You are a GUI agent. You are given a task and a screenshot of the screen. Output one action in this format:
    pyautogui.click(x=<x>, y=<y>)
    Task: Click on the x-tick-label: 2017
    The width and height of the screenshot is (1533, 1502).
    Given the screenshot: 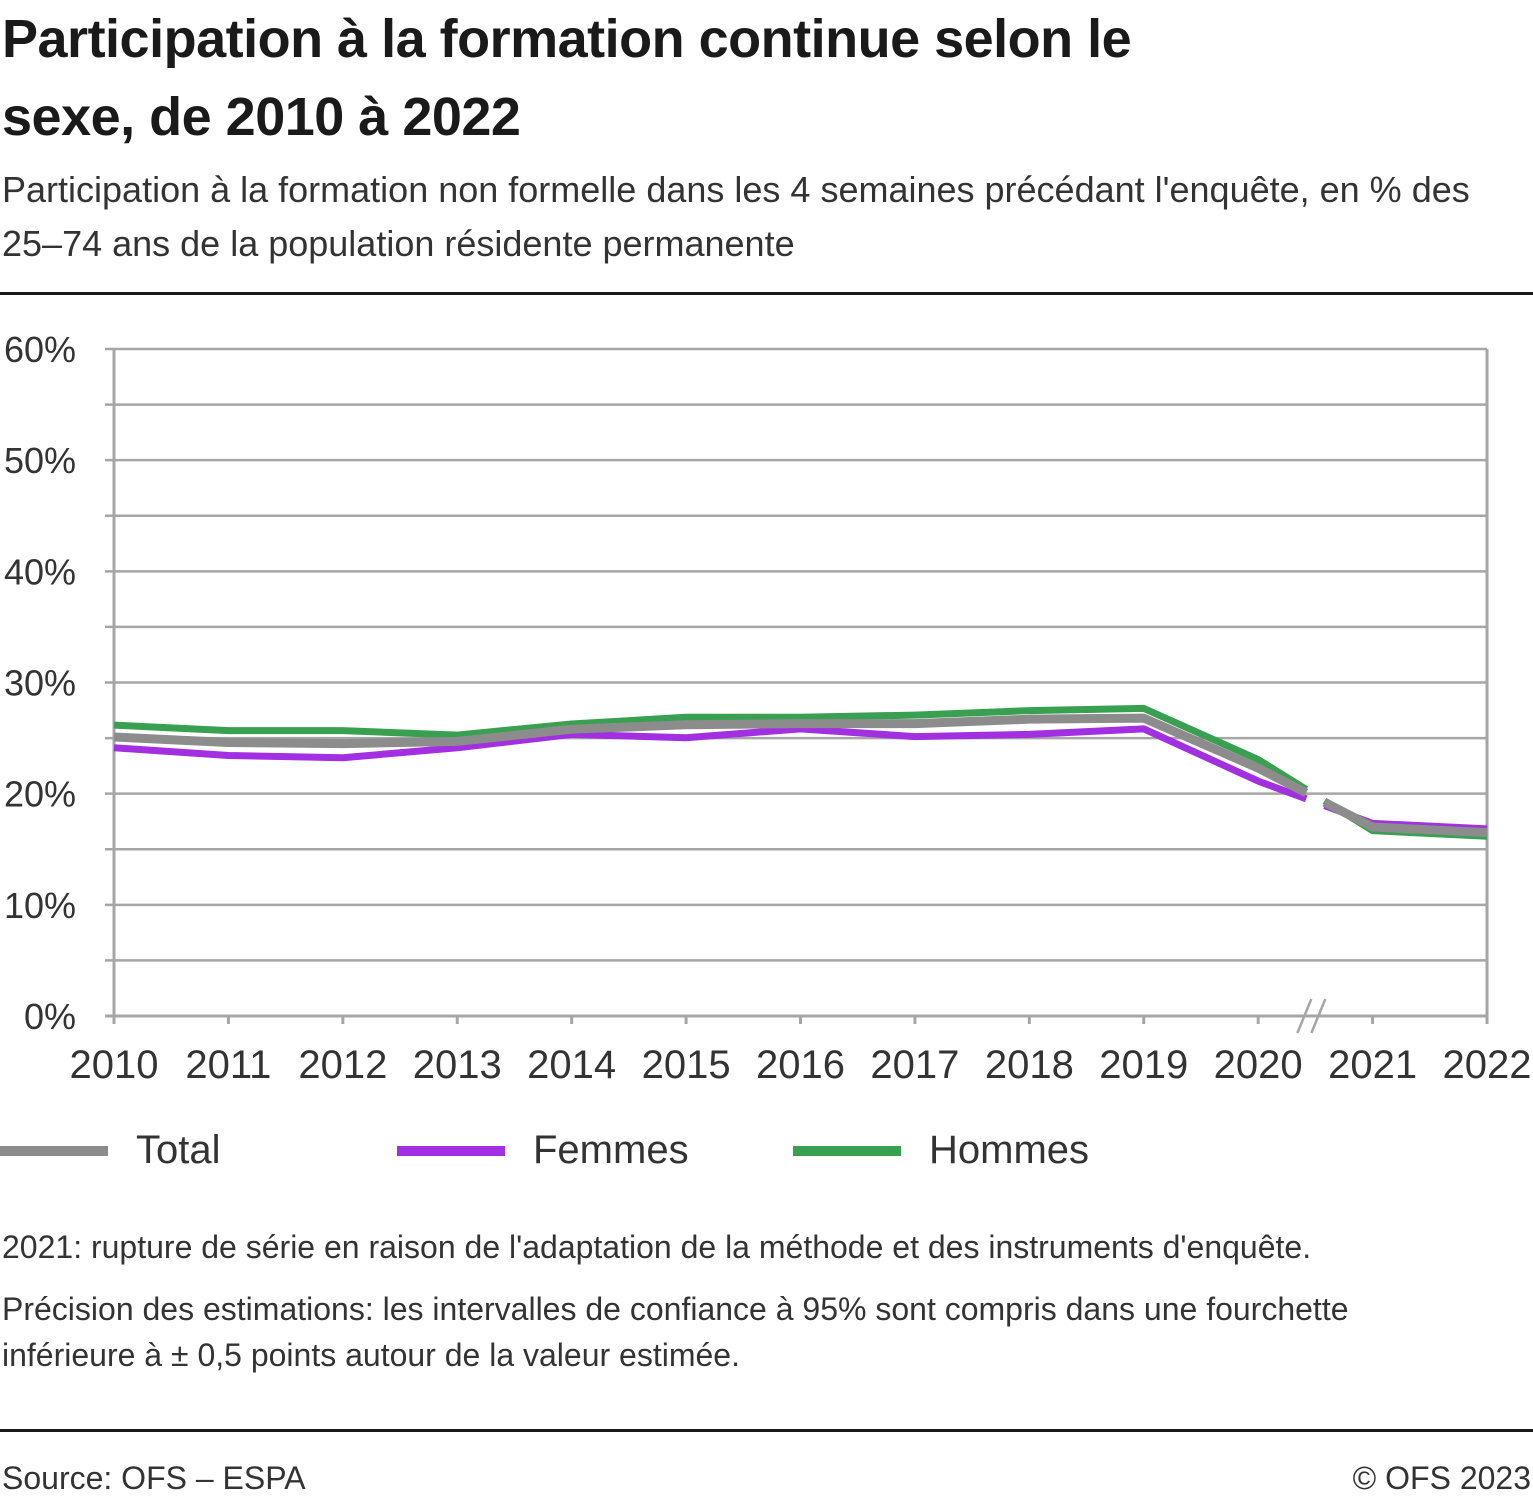 What is the action you would take?
    pyautogui.click(x=914, y=1065)
    